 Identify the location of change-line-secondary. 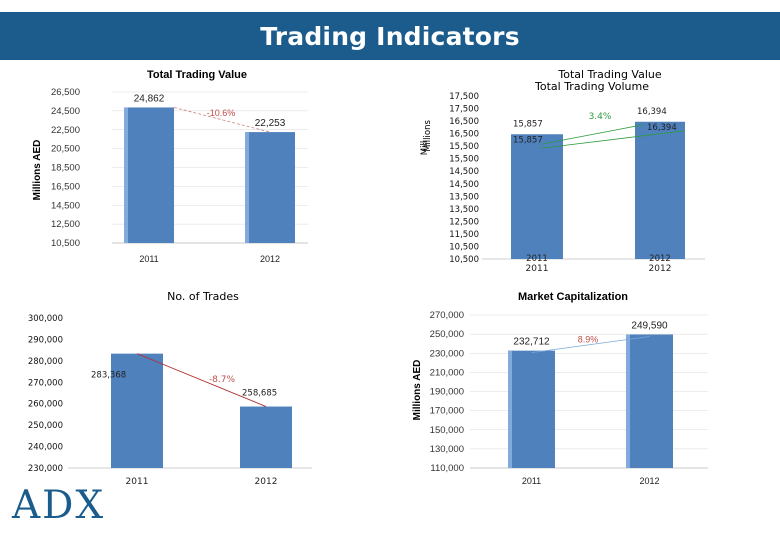
(613, 139).